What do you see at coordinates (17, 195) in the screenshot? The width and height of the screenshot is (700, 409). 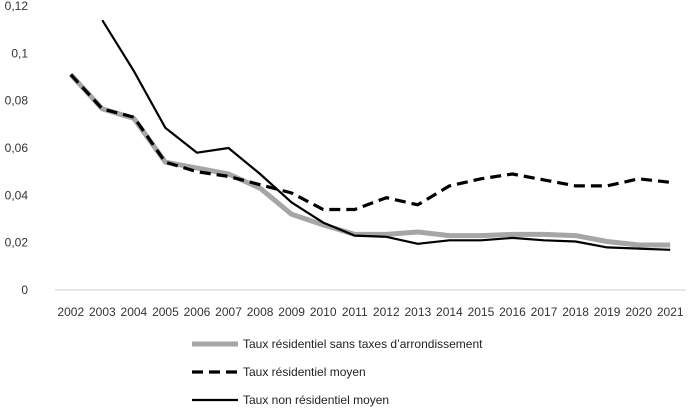 I see `y-tick-label: 0,04` at bounding box center [17, 195].